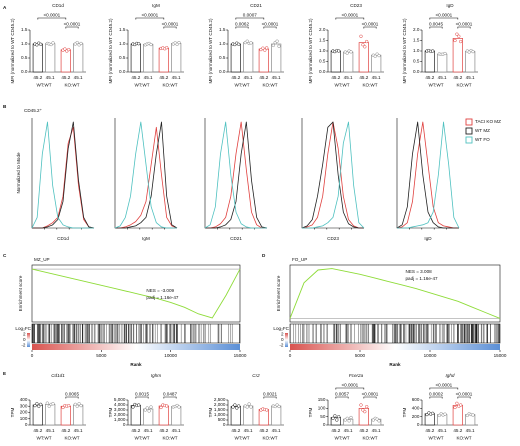  I want to click on p-value: 0.0045, so click(436, 24).